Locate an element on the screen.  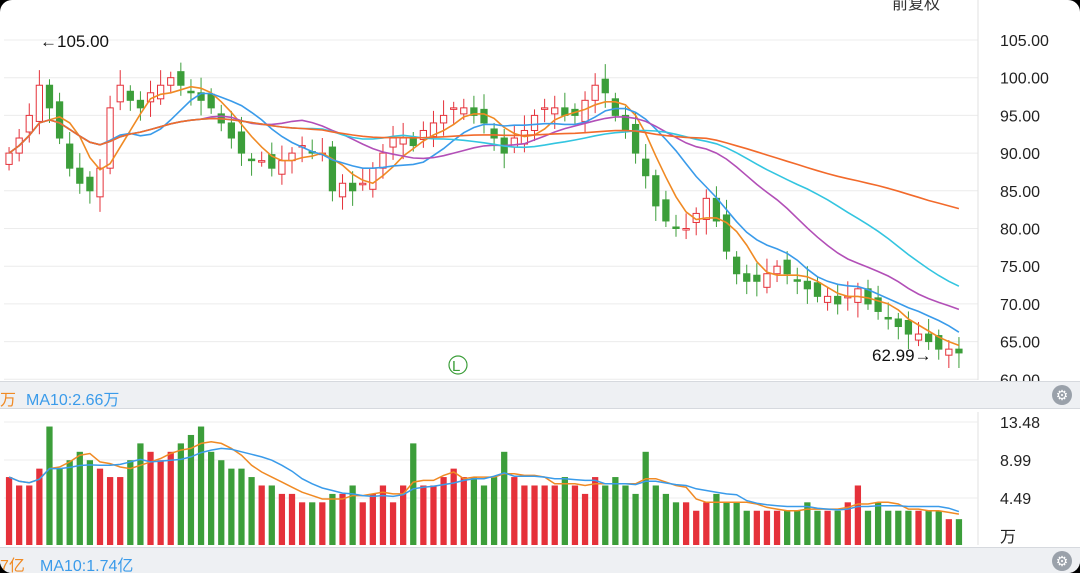
amount-settings-icon: ⚙ is located at coordinates (1062, 561).